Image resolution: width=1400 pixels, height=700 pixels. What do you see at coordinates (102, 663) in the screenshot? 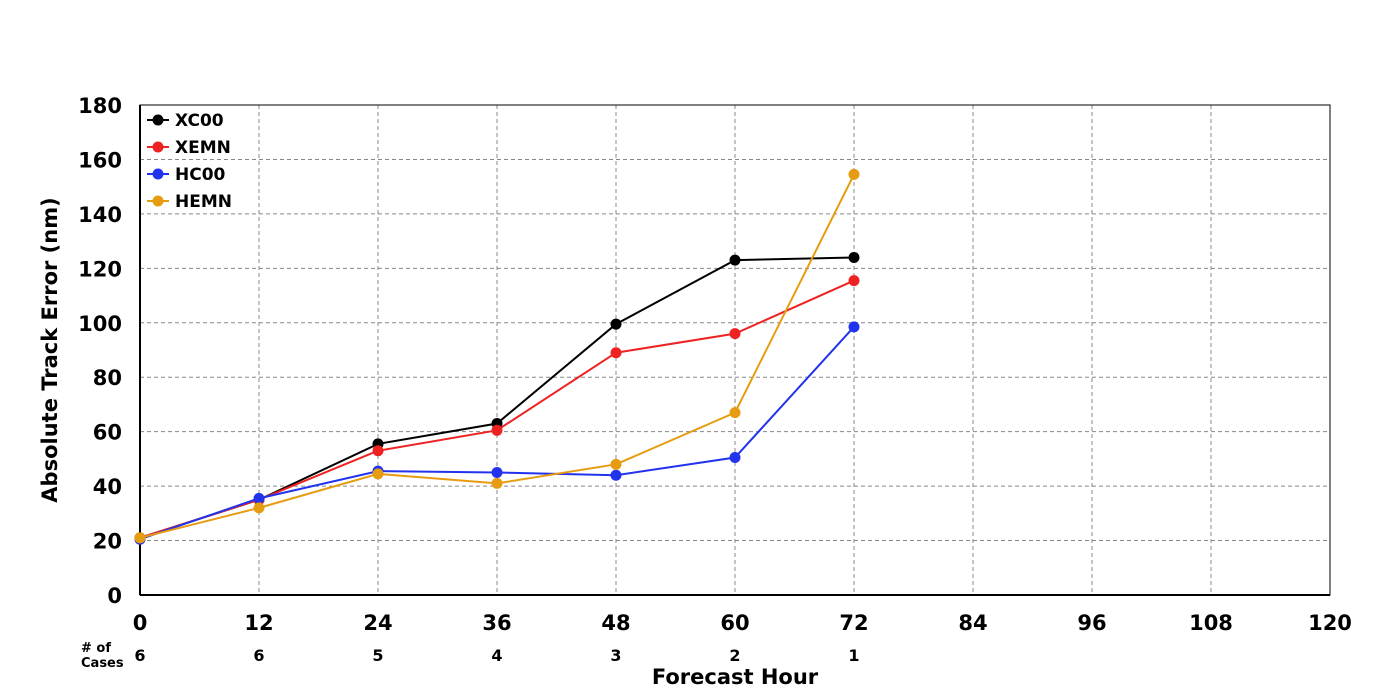
I see `cases-title-line-1: Cases` at bounding box center [102, 663].